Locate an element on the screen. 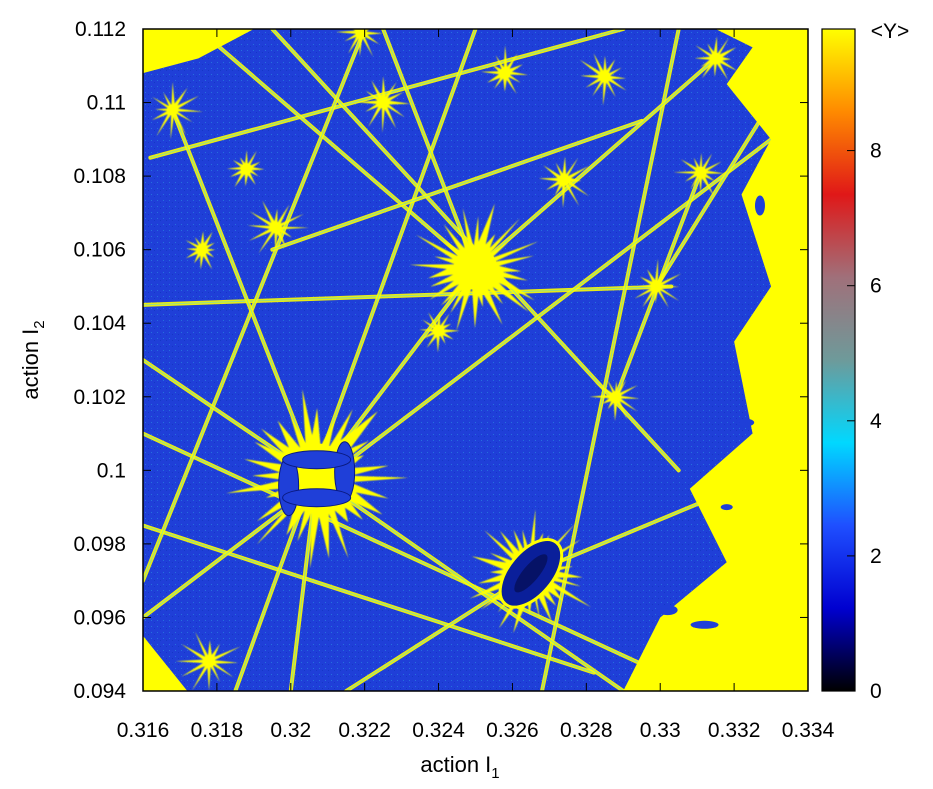  colorbar-tick-label: 8 is located at coordinates (876, 151).